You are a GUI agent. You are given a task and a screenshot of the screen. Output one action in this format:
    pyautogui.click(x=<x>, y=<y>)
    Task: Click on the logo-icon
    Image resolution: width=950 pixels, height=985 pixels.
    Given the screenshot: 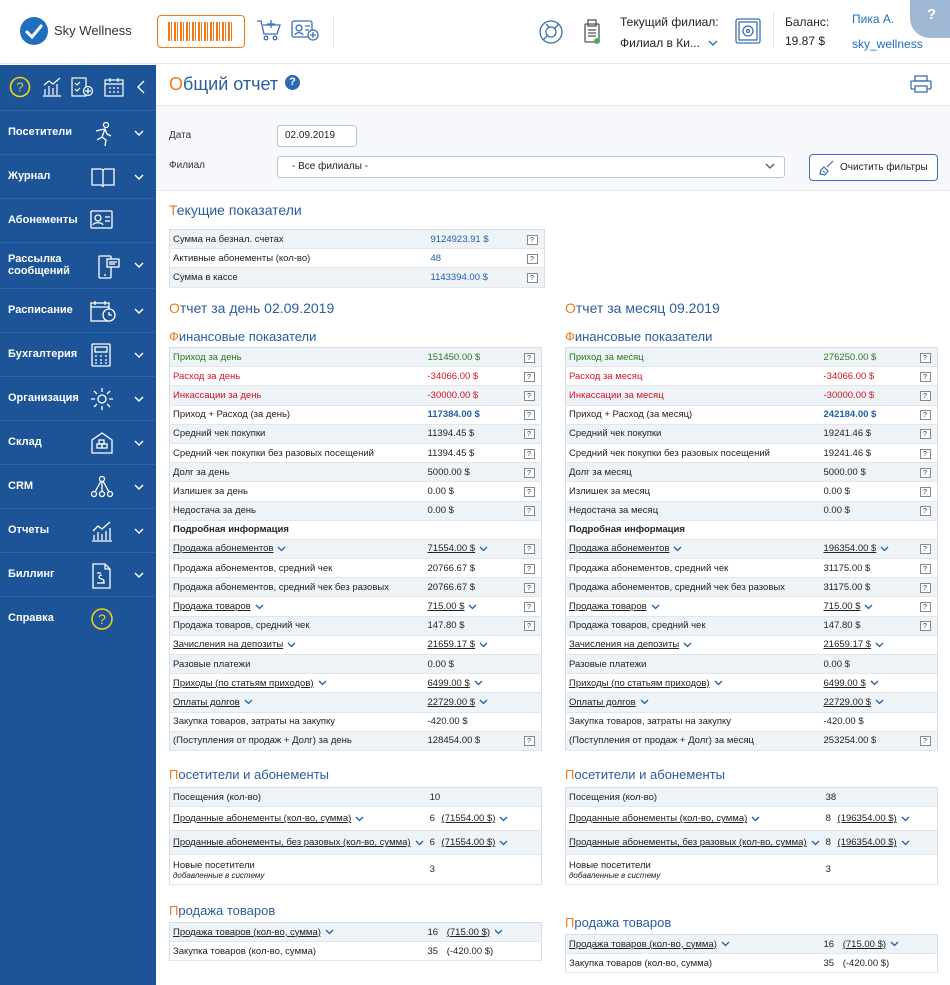 What is the action you would take?
    pyautogui.click(x=34, y=31)
    